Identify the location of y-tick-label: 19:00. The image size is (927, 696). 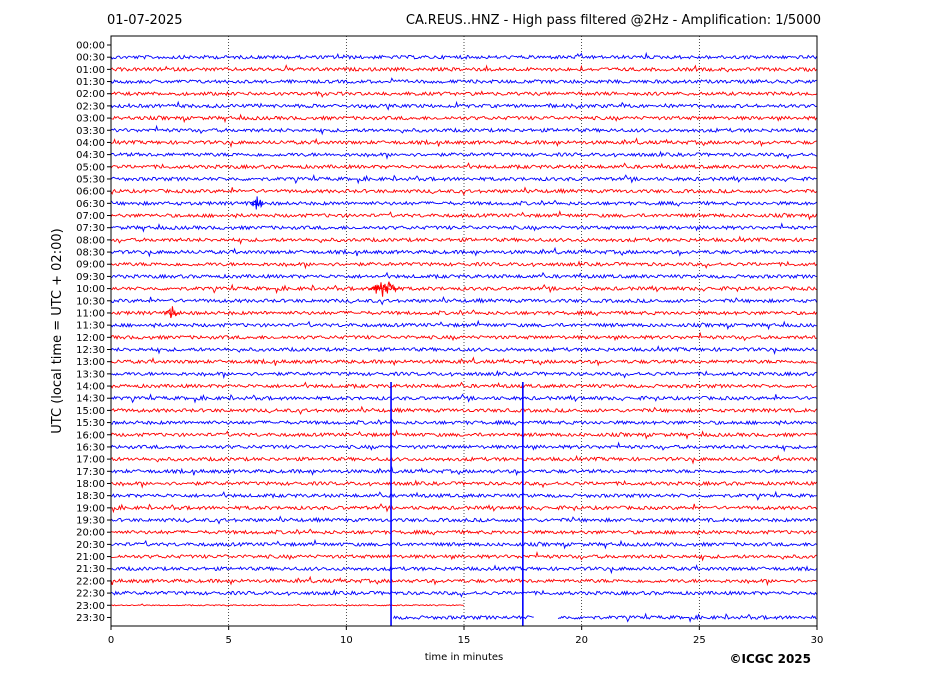
(90, 508).